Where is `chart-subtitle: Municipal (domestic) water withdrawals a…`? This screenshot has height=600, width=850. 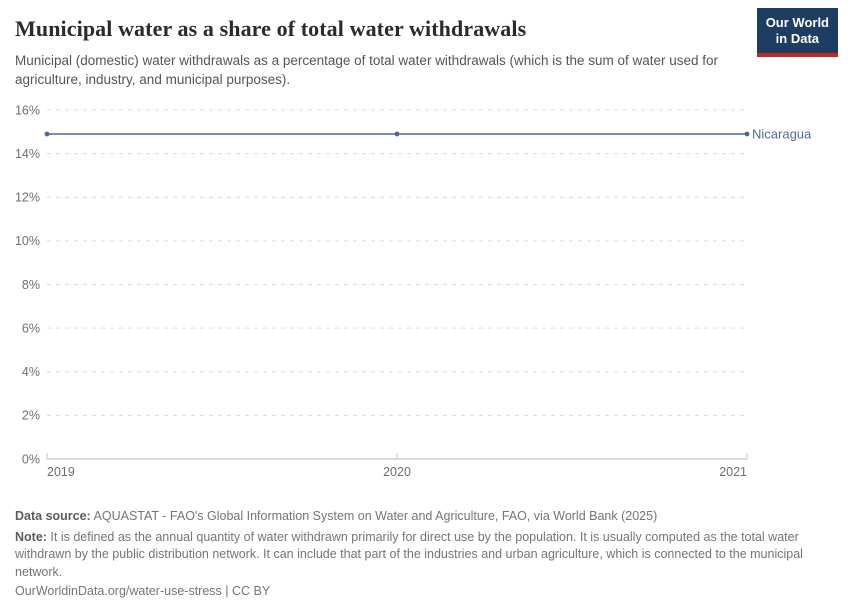 chart-subtitle: Municipal (domestic) water withdrawals a… is located at coordinates (367, 70).